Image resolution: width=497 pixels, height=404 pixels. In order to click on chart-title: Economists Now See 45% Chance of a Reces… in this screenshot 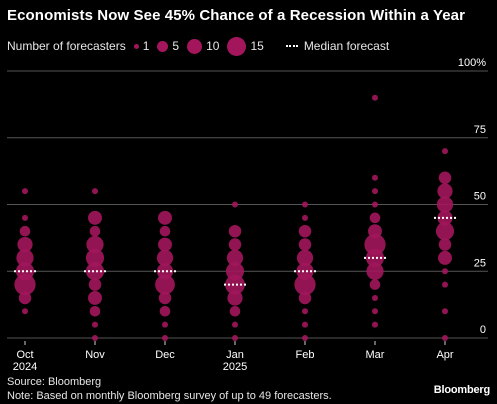, I will do `click(236, 15)`.